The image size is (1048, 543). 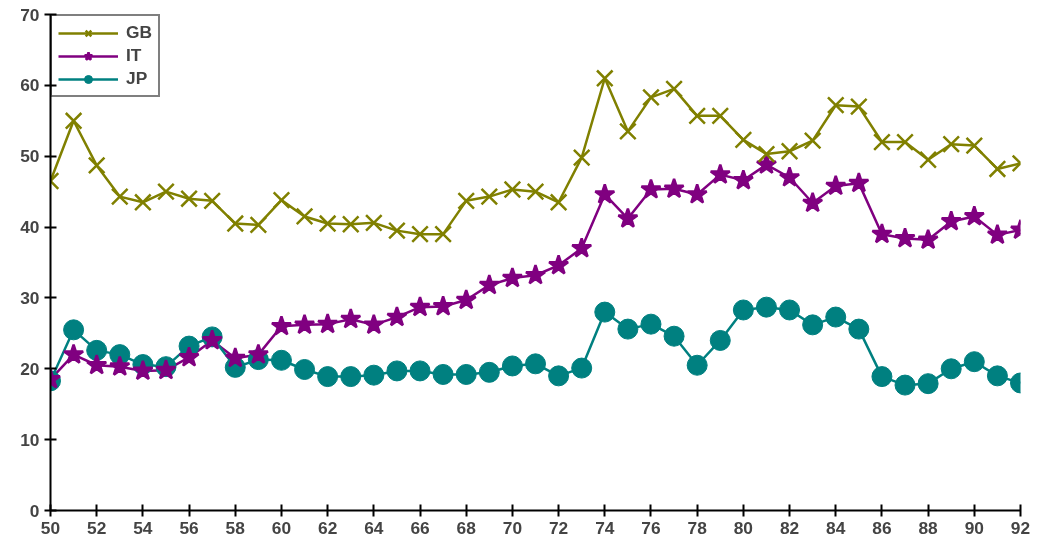 I want to click on y-tick-label: 70, so click(x=30, y=14).